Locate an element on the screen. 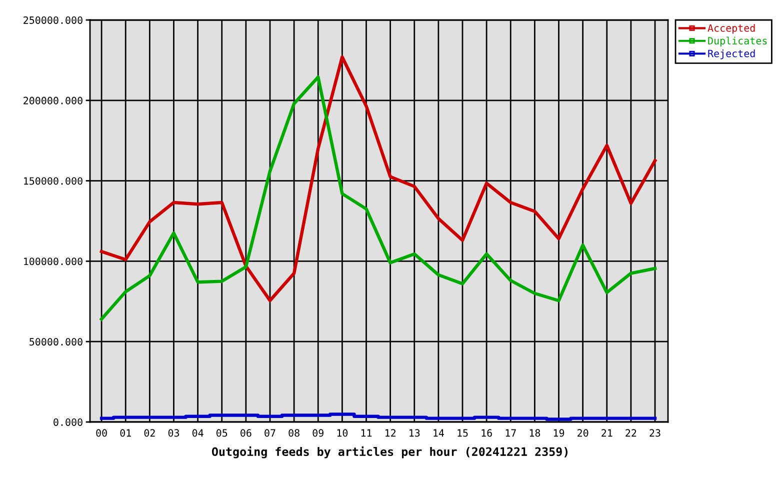 This screenshot has width=780, height=480. x-tick-label: 22 is located at coordinates (631, 433).